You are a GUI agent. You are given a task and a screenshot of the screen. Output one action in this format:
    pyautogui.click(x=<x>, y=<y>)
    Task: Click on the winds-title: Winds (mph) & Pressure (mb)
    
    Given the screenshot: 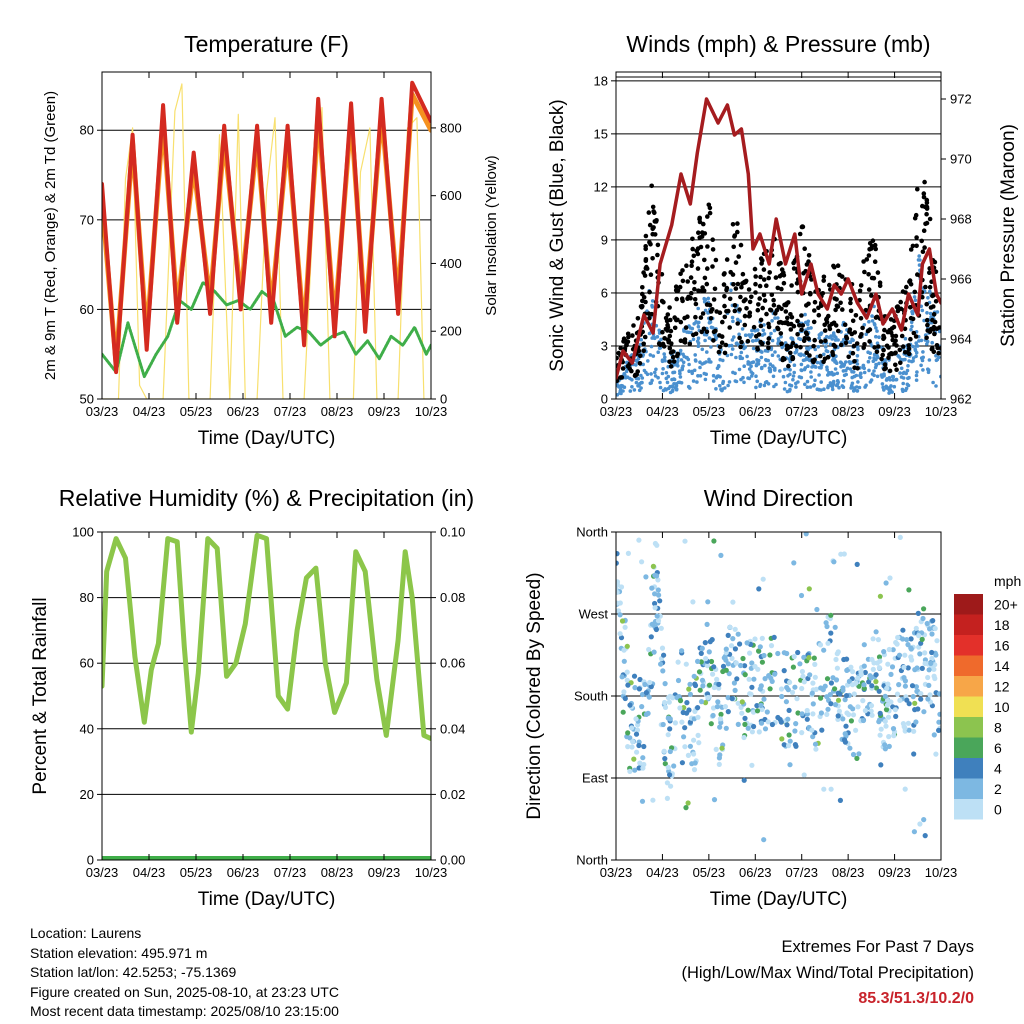 What is the action you would take?
    pyautogui.click(x=778, y=44)
    